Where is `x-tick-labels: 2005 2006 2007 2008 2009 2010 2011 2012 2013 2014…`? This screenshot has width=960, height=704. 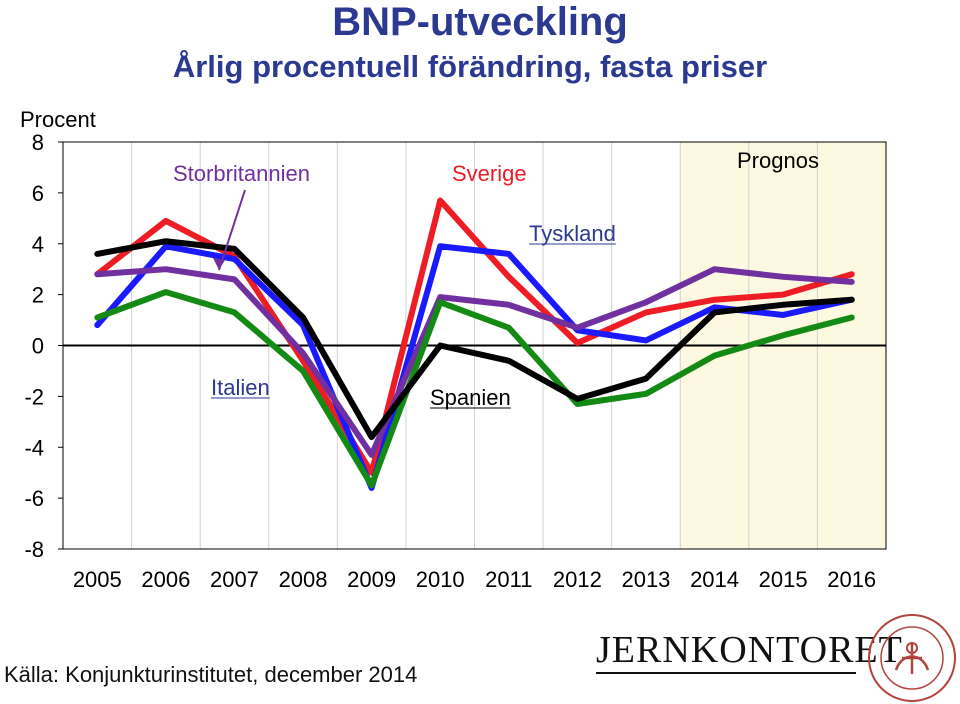 x-tick-labels: 2005 2006 2007 2008 2009 2010 2011 2012 2013 2014… is located at coordinates (474, 579).